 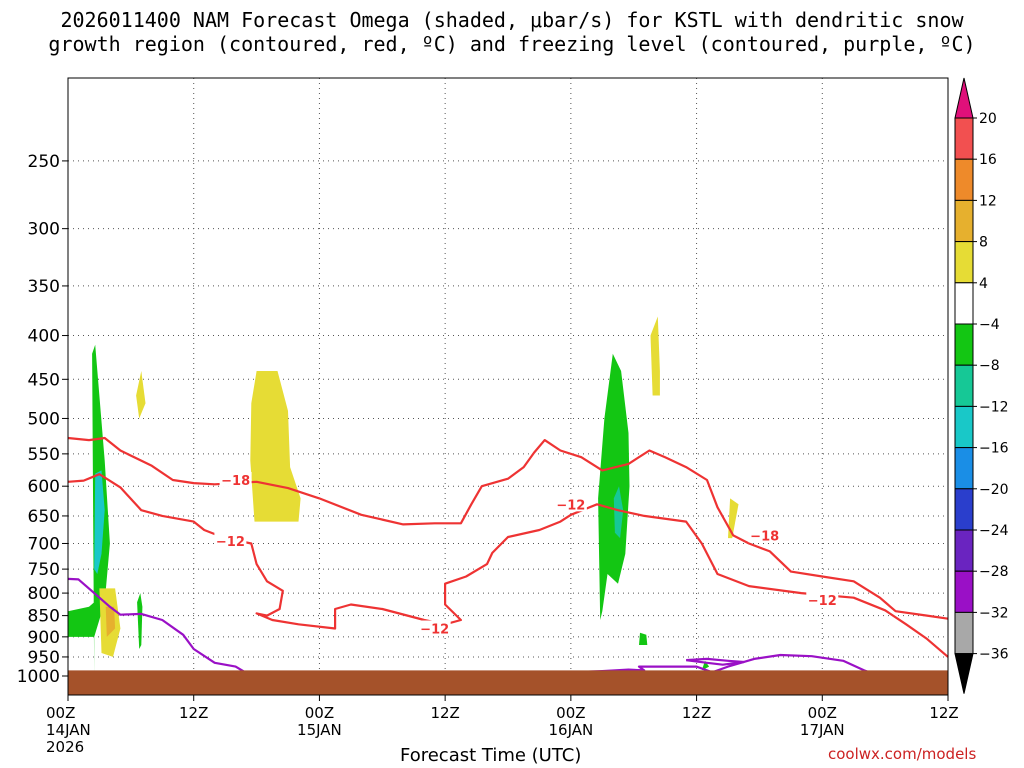 What do you see at coordinates (68, 730) in the screenshot?
I see `x-tick-label: 14JAN` at bounding box center [68, 730].